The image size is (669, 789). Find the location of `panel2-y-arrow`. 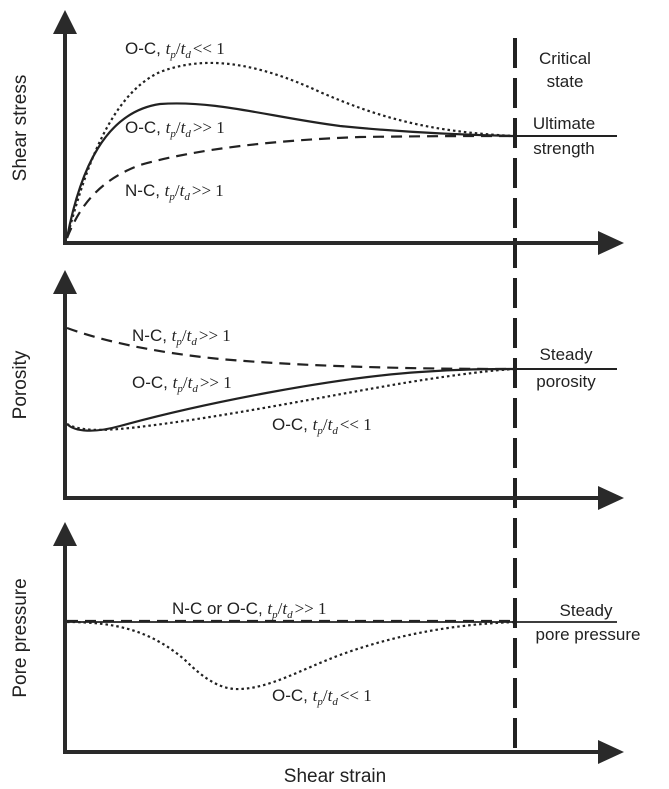

panel2-y-arrow is located at coordinates (65, 282).